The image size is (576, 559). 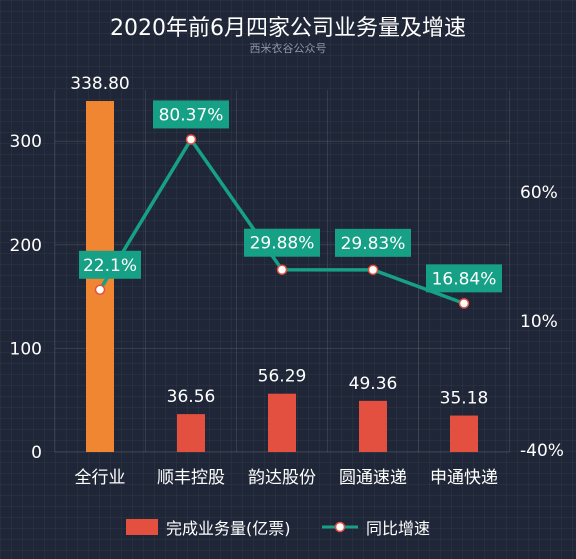 What do you see at coordinates (142, 527) in the screenshot?
I see `legend-bar-swatch` at bounding box center [142, 527].